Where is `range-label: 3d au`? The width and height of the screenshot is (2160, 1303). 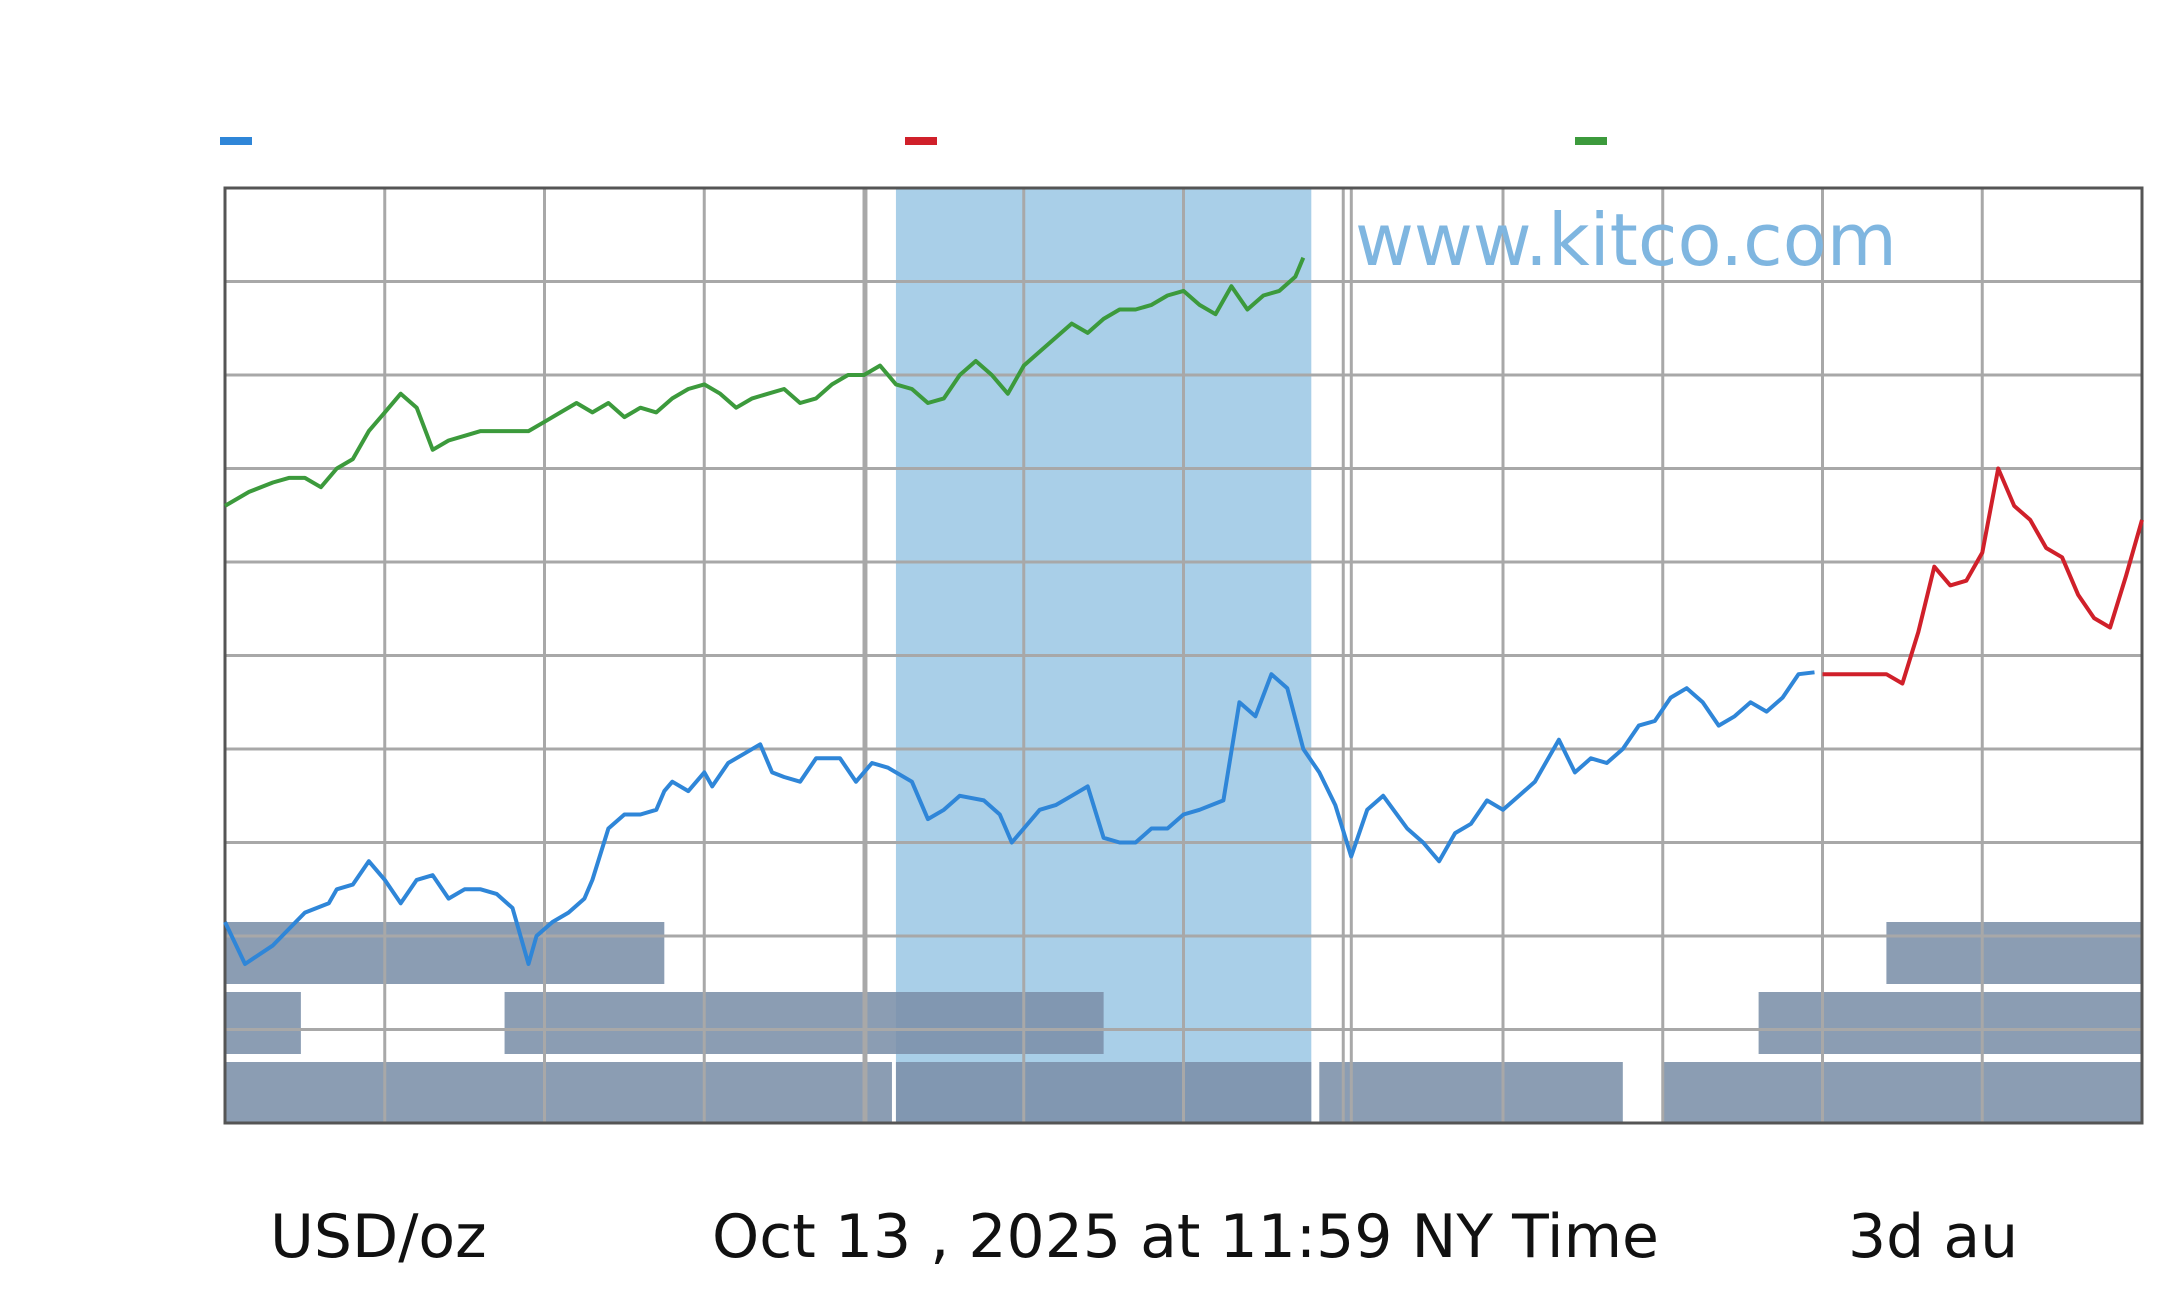
range-label: 3d au is located at coordinates (1933, 1237).